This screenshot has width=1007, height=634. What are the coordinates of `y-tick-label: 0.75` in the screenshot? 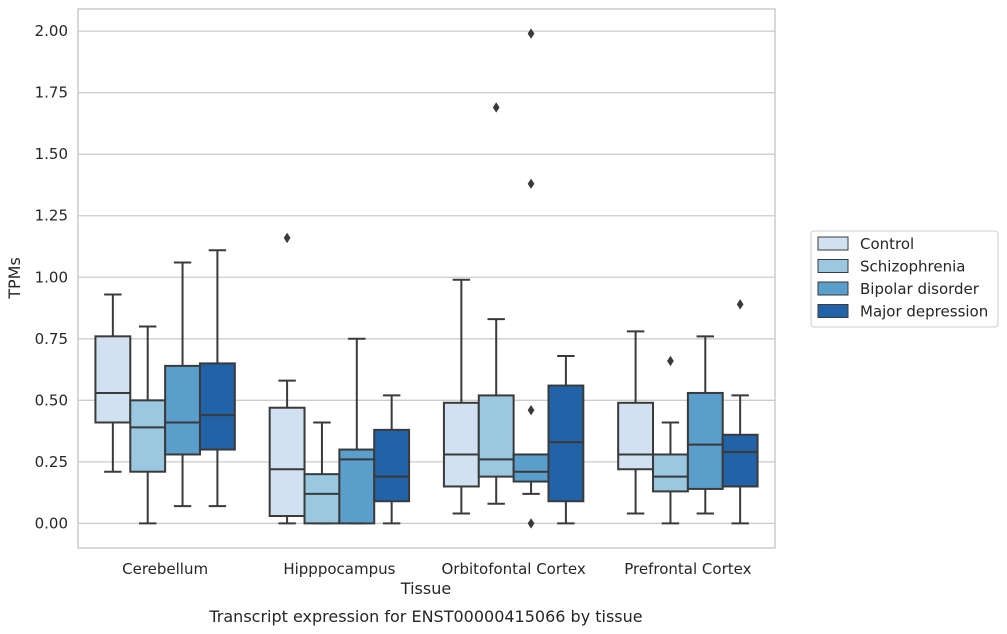 It's located at (51, 339).